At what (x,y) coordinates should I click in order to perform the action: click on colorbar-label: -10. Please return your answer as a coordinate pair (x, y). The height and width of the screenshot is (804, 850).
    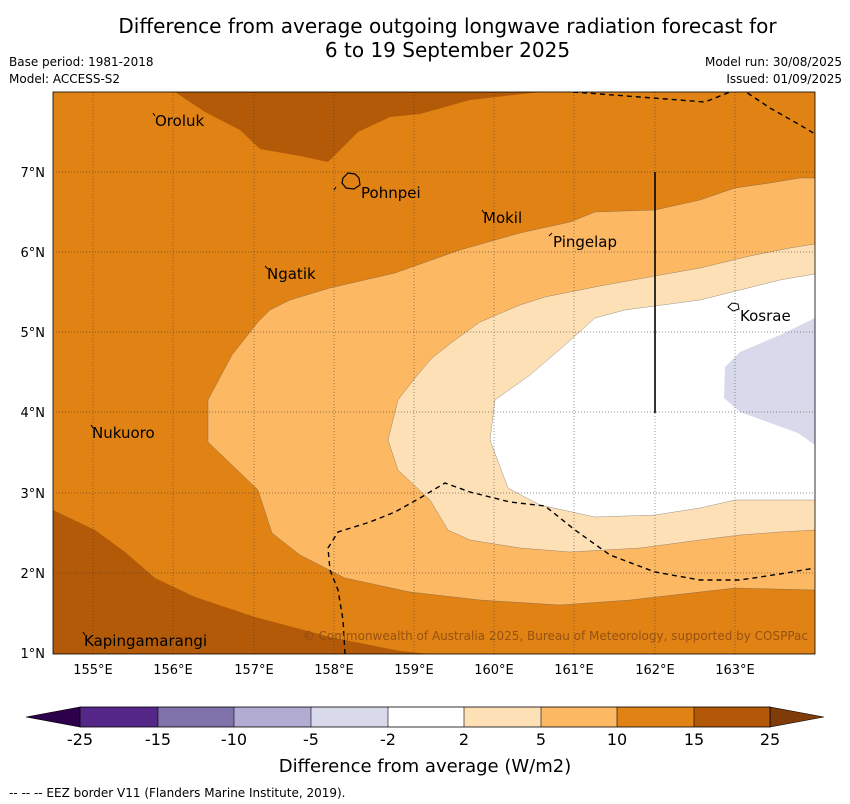
    Looking at the image, I should click on (234, 739).